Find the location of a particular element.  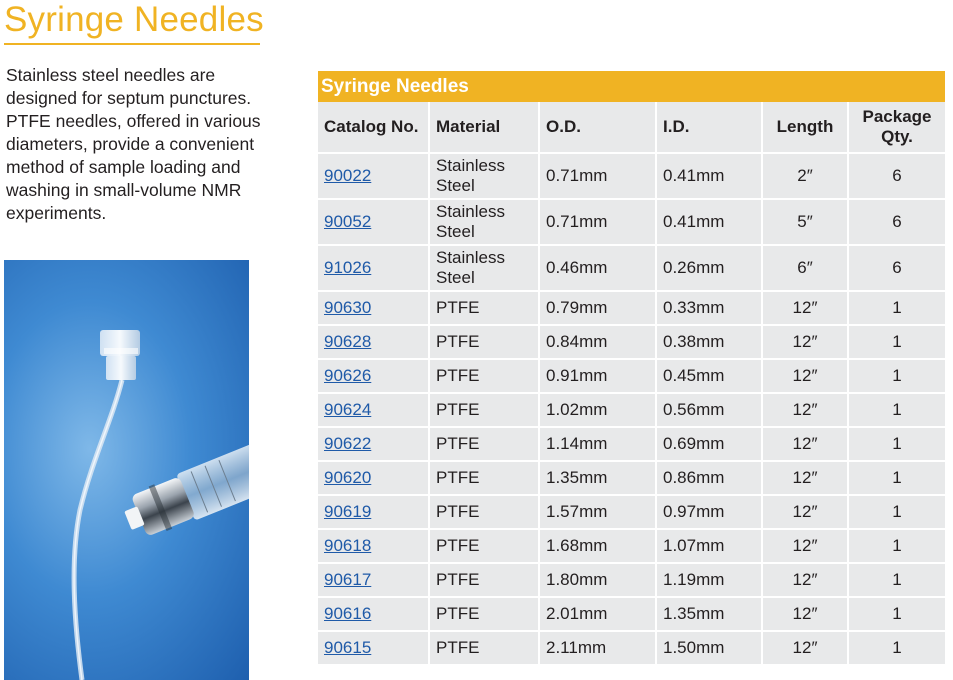

col-header-material: Material is located at coordinates (485, 128).